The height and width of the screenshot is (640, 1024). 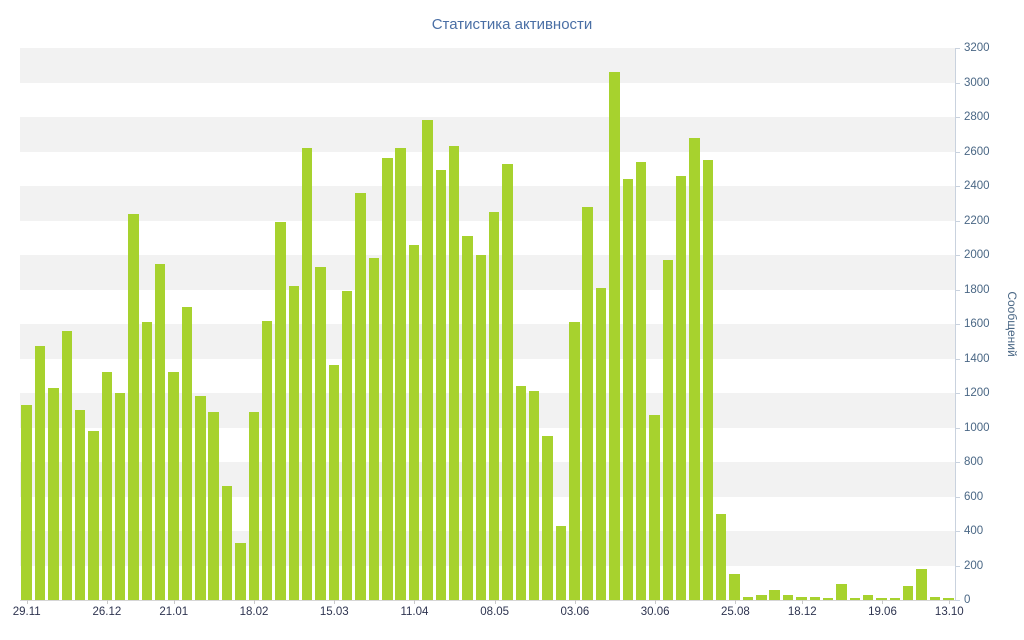 I want to click on y-axis-label: 1000, so click(x=977, y=427).